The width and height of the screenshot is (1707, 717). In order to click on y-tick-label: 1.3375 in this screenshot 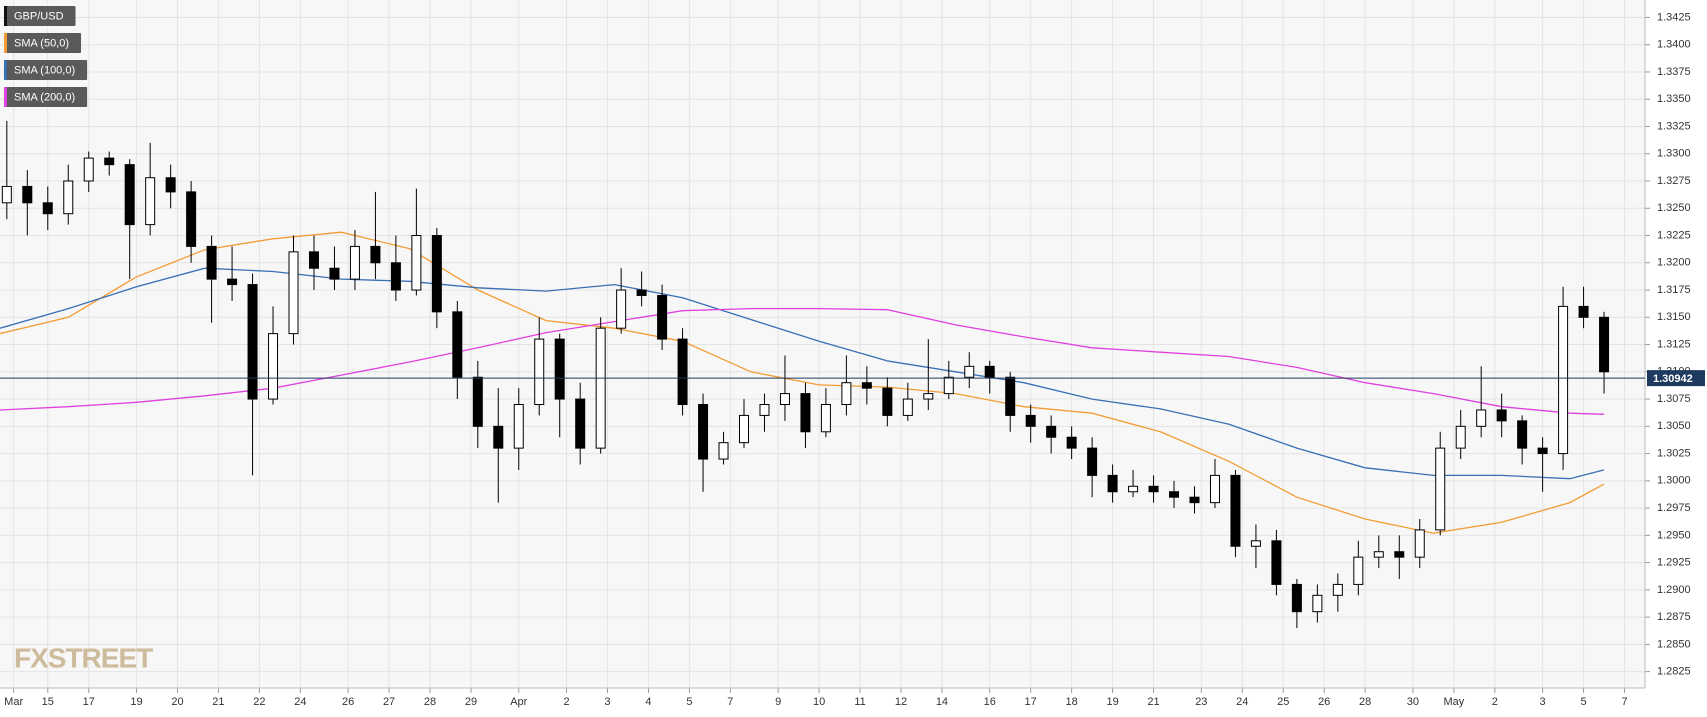, I will do `click(1674, 72)`.